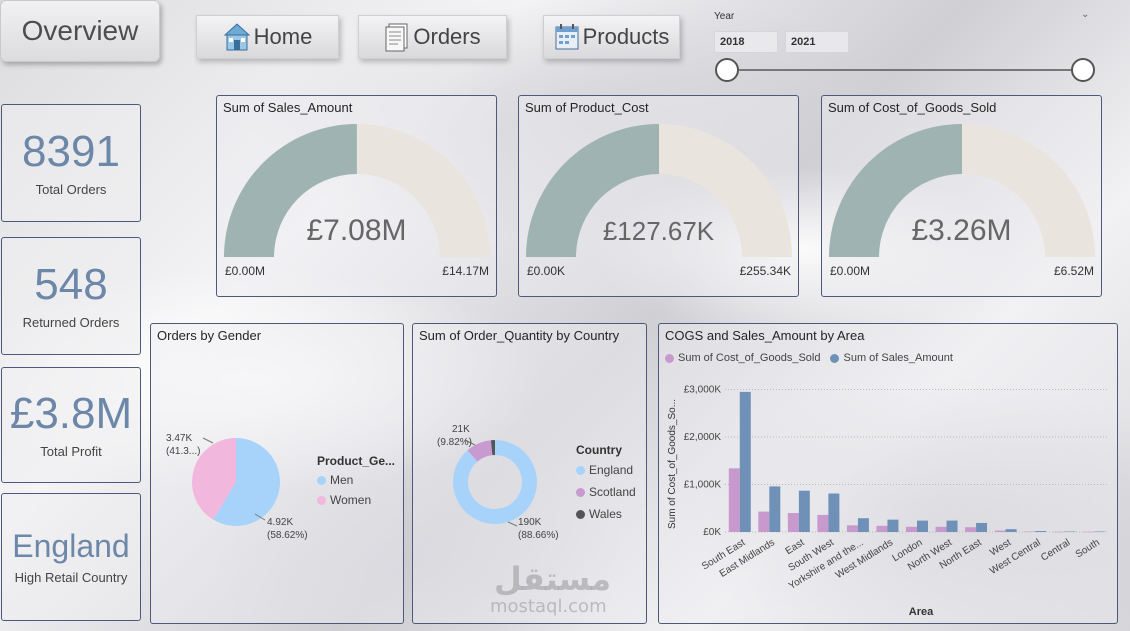 Image resolution: width=1130 pixels, height=631 pixels. I want to click on overview-label: Overview, so click(80, 30).